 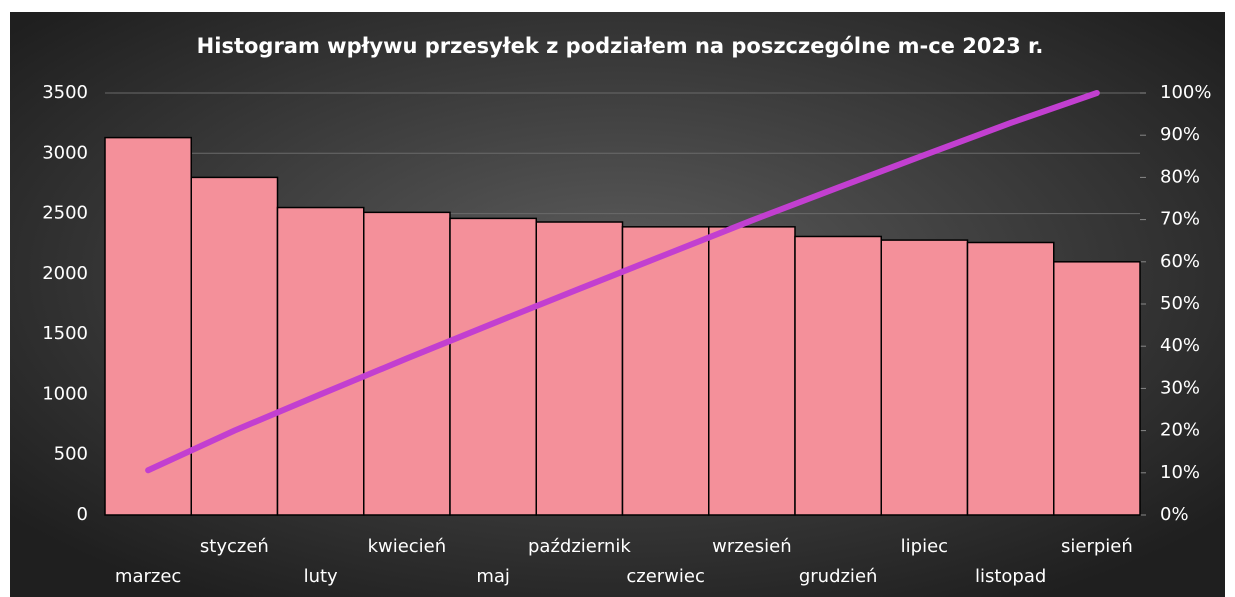 I want to click on x-tick-label: grudzień, so click(x=838, y=576).